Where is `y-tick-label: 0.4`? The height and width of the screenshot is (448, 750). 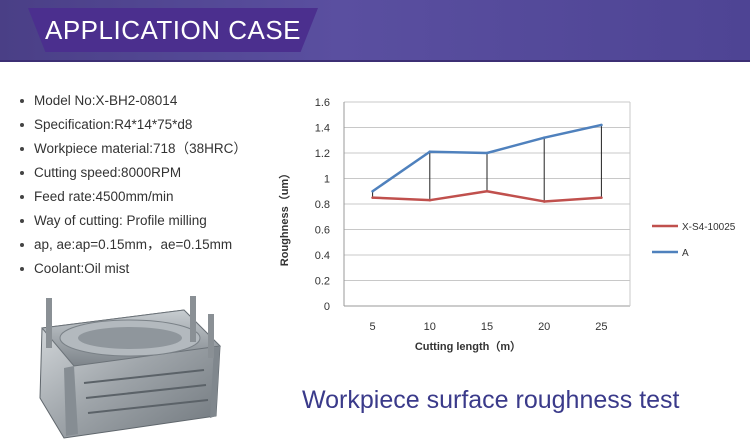
y-tick-label: 0.4 is located at coordinates (322, 256).